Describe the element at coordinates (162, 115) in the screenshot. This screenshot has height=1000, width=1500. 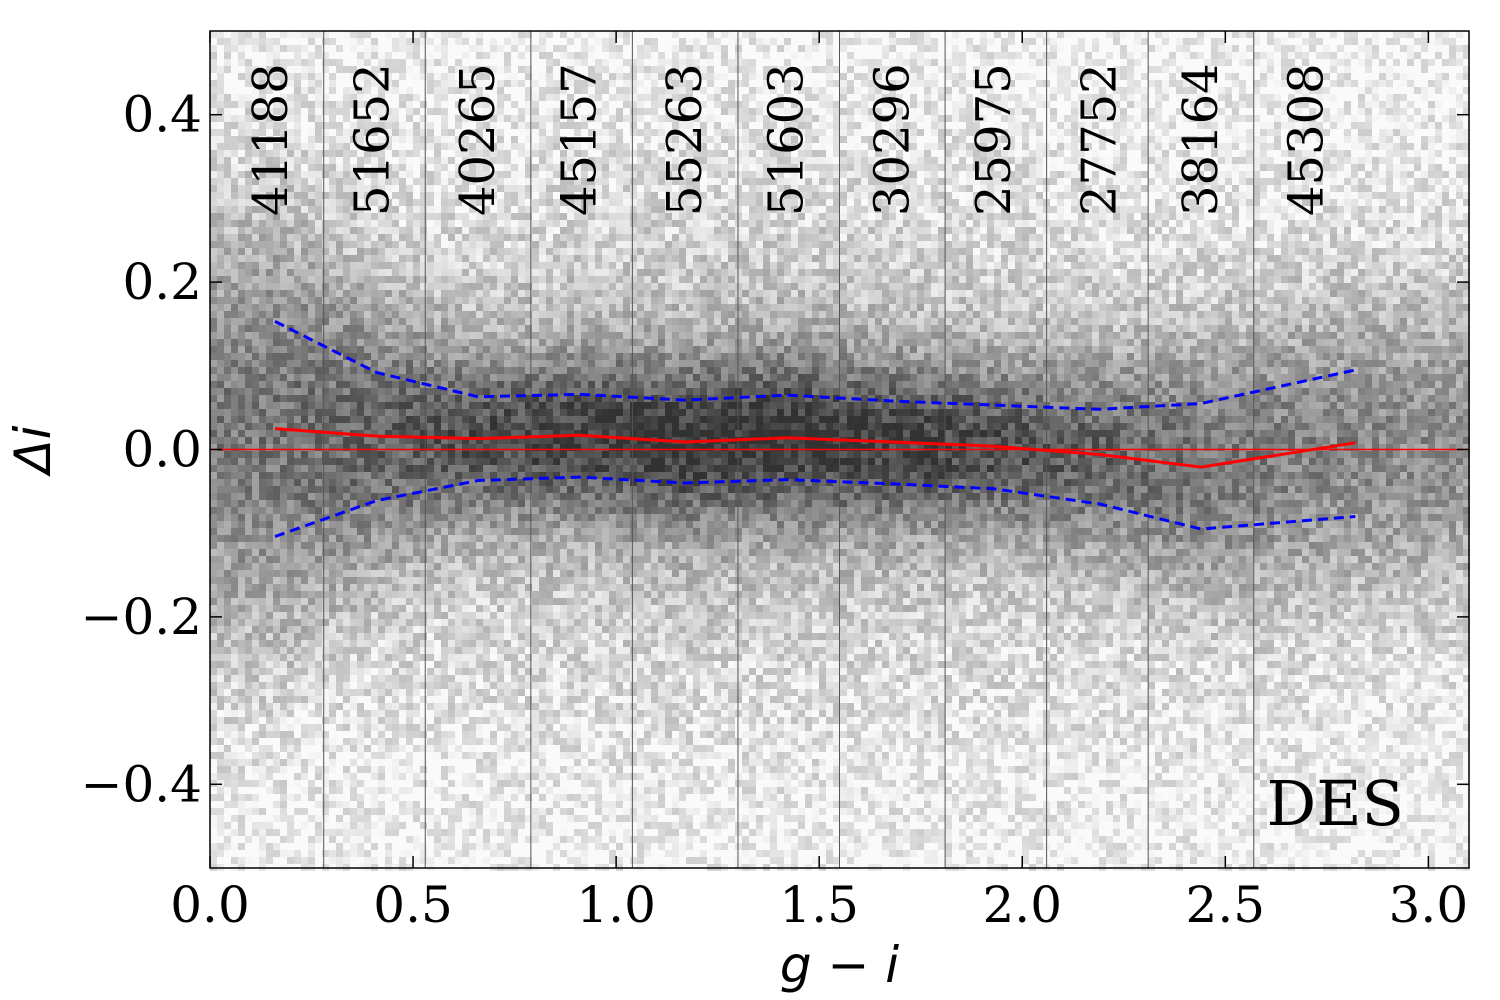
I see `y-tick-label: 0.4` at that location.